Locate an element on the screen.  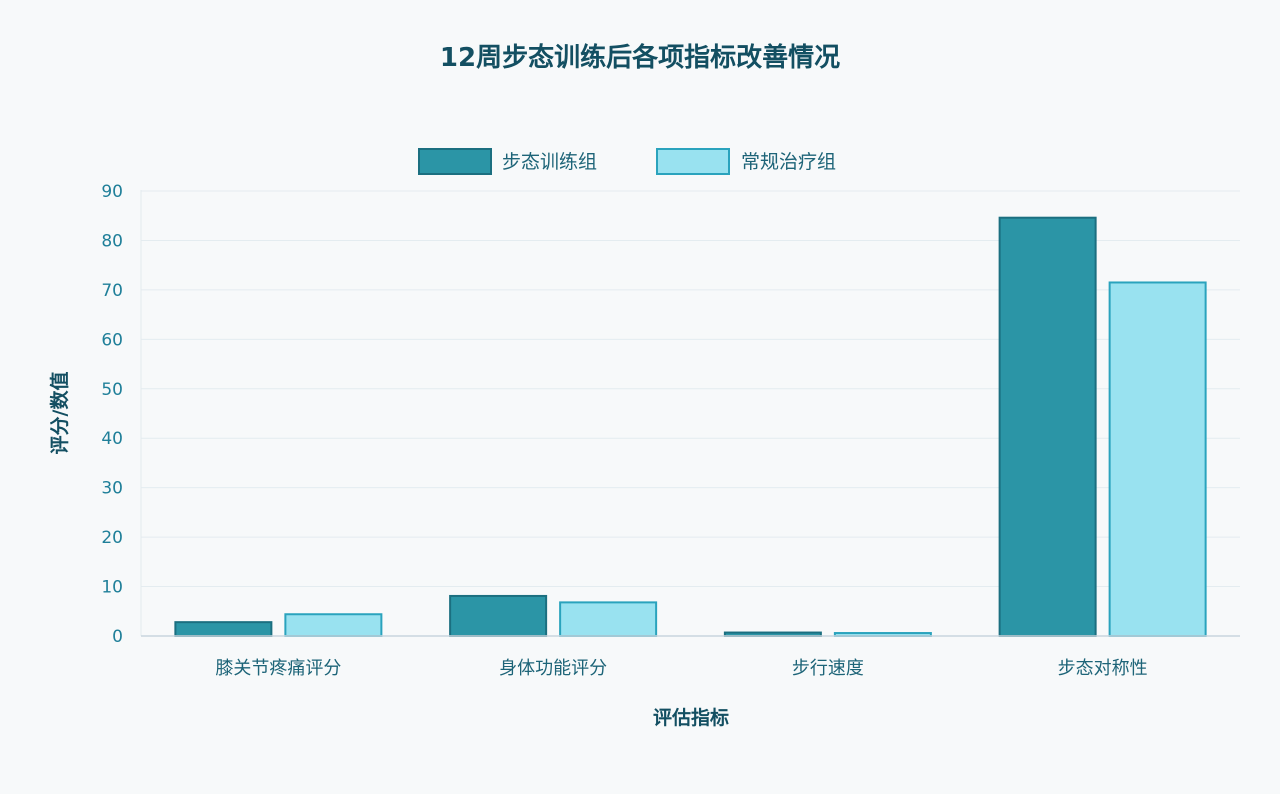
x-category-label: 身体功能评分 is located at coordinates (553, 668).